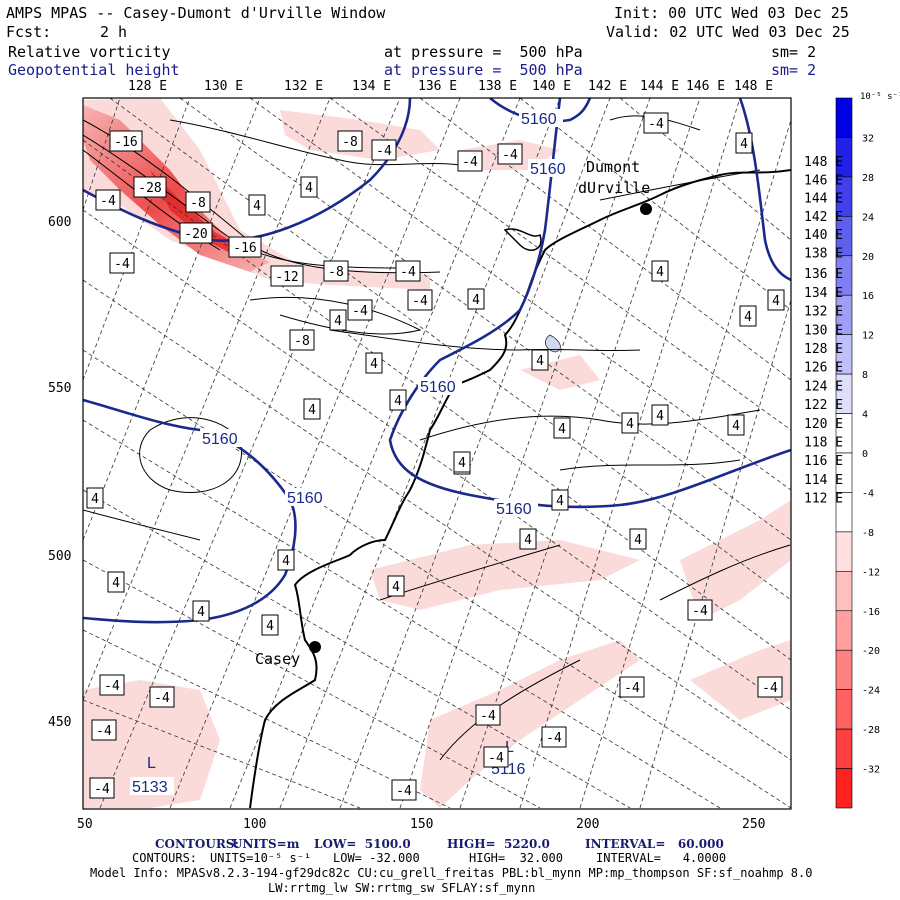 This screenshot has width=900, height=900. I want to click on right-lon-label: 144 E, so click(823, 199).